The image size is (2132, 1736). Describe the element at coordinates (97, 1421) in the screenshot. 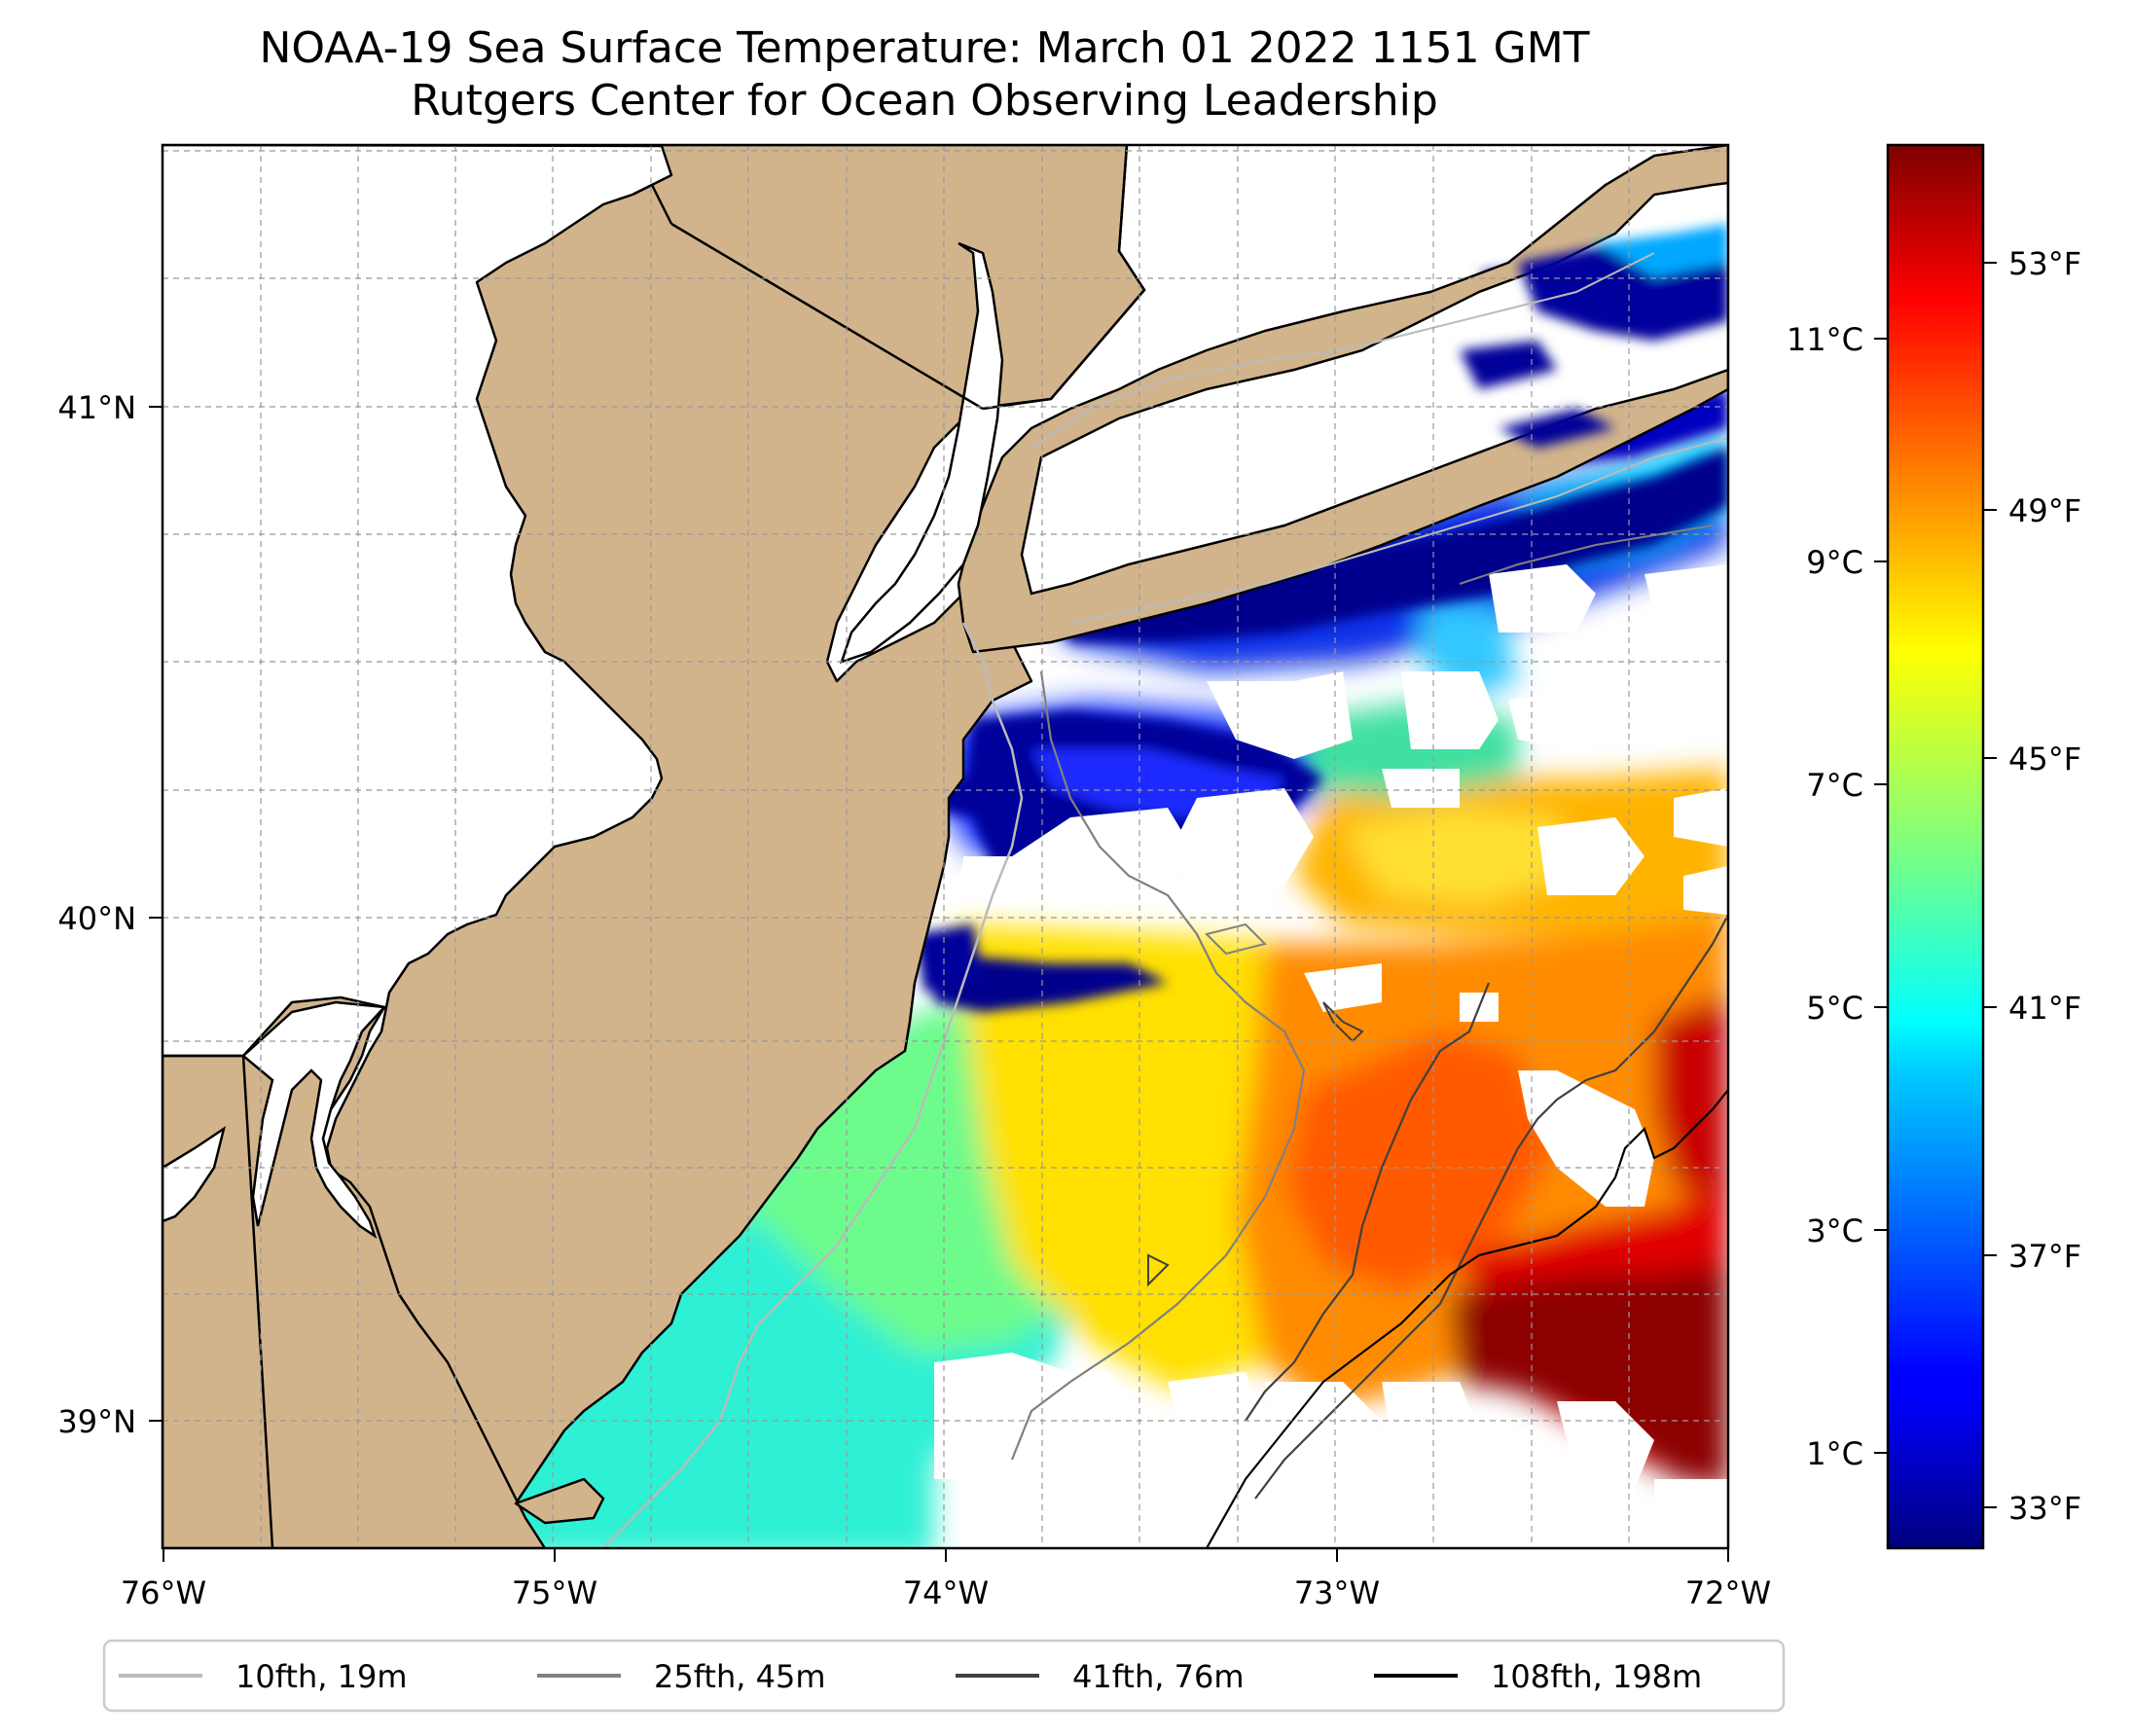

I see `y-tick-label: 39°N` at that location.